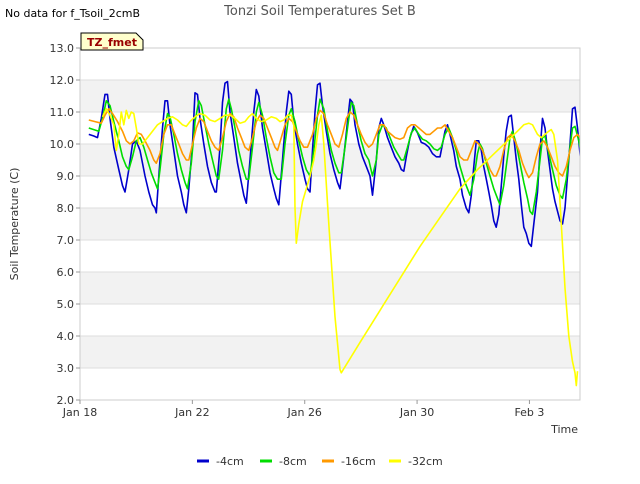  What do you see at coordinates (66, 208) in the screenshot?
I see `y-tick-label: 8.0` at bounding box center [66, 208].